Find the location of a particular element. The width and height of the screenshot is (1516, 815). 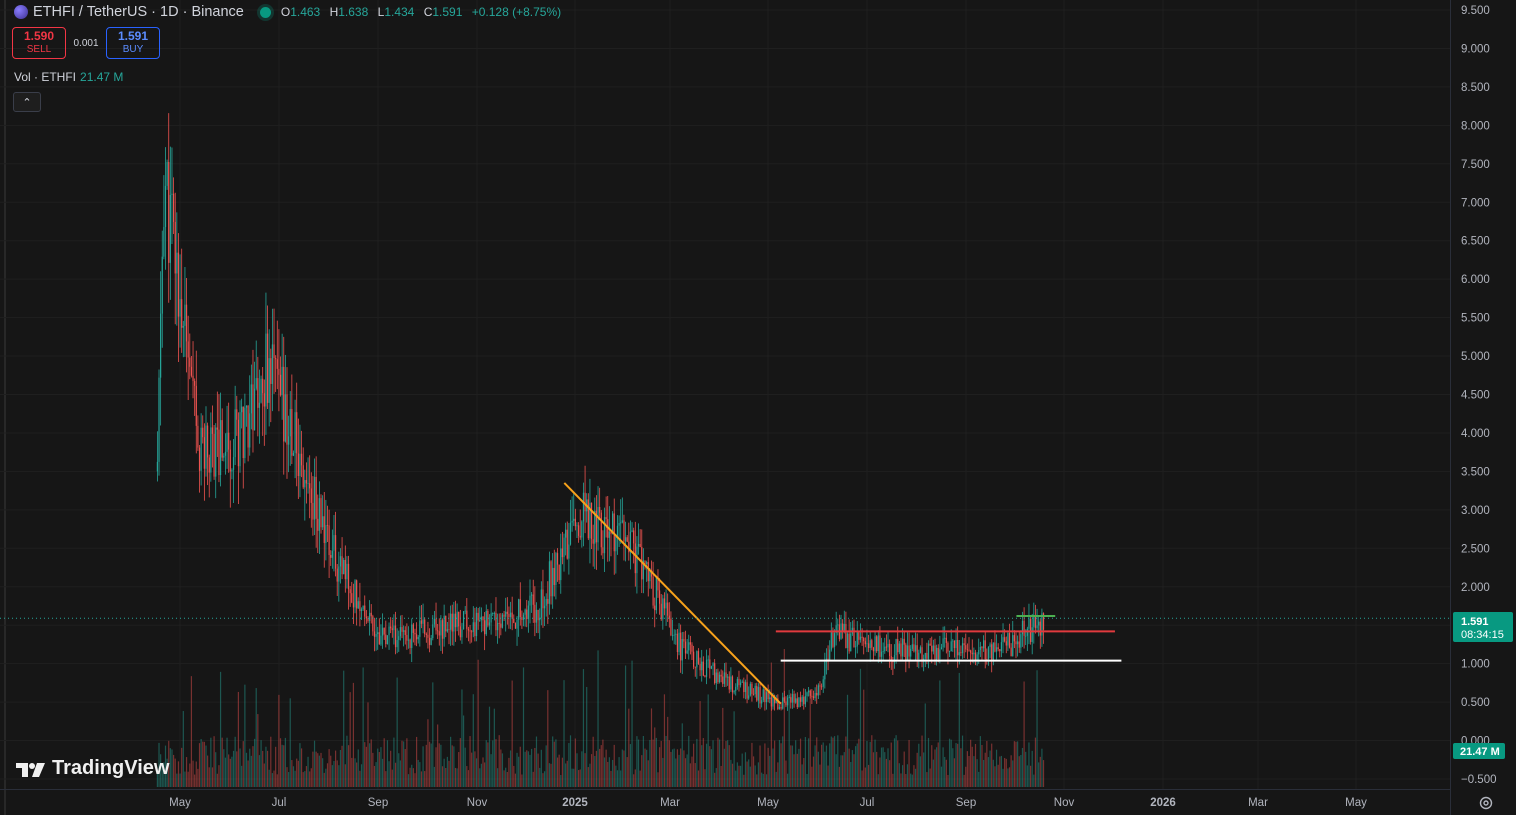

tradingview-logo: TradingView is located at coordinates (92, 768).